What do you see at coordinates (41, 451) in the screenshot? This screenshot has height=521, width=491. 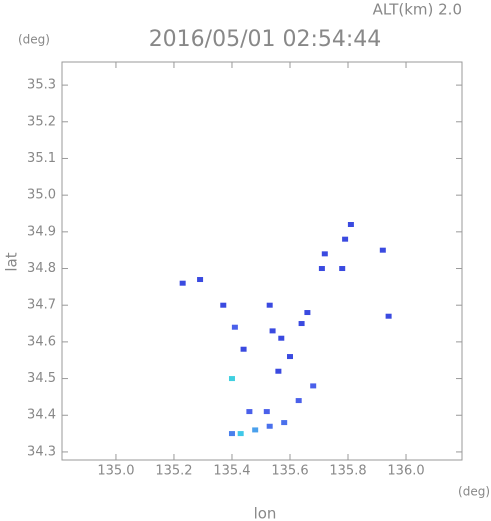 I see `y-tick-label: 34.3` at bounding box center [41, 451].